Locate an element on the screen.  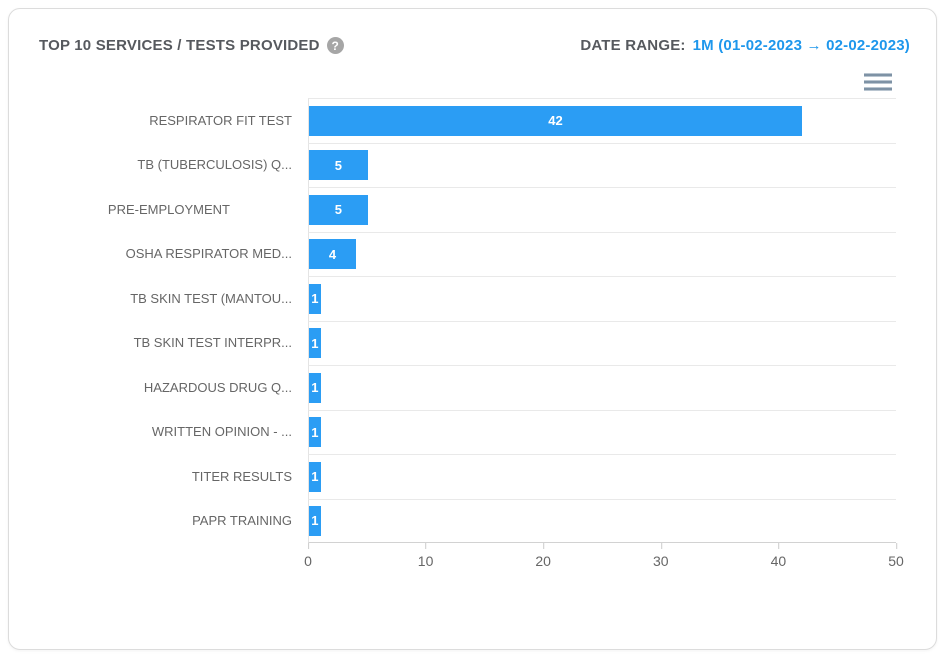
chart-row: PAPR TRAINING 1 is located at coordinates (452, 520).